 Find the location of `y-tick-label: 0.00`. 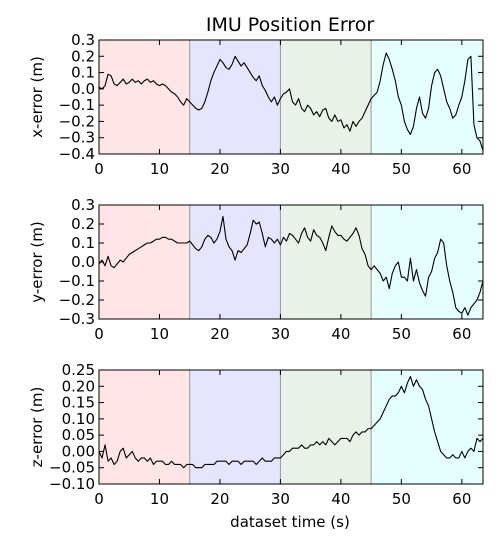

y-tick-label: 0.00 is located at coordinates (78, 451).